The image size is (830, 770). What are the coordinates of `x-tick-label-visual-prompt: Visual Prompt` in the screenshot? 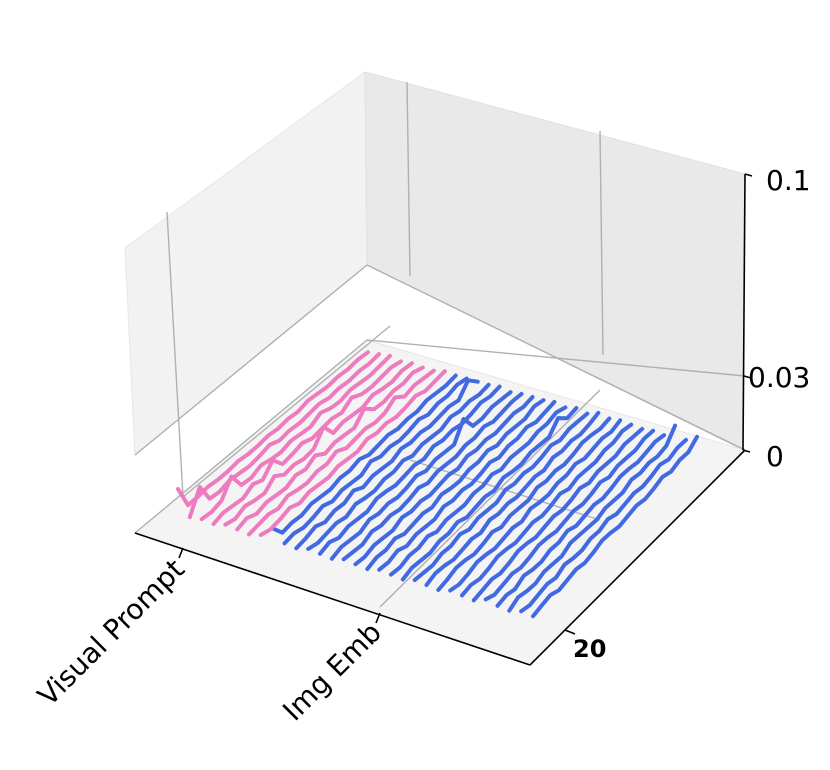 It's located at (111, 633).